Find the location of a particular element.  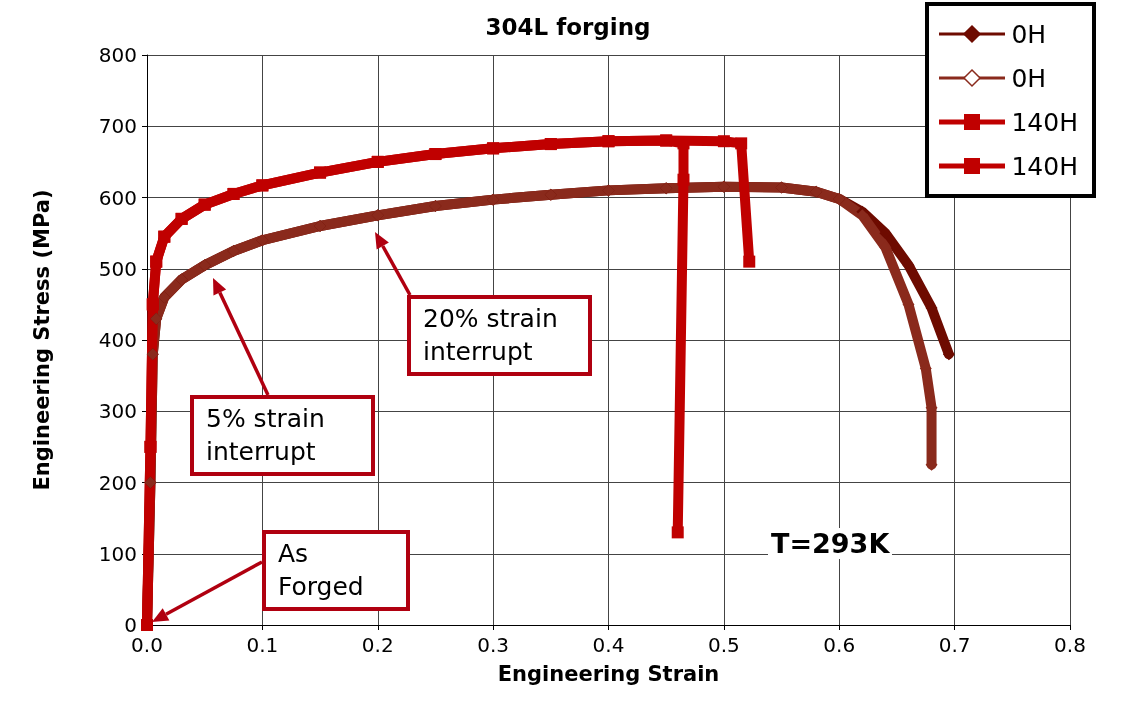

y-tick-label: 200 is located at coordinates (117, 482).